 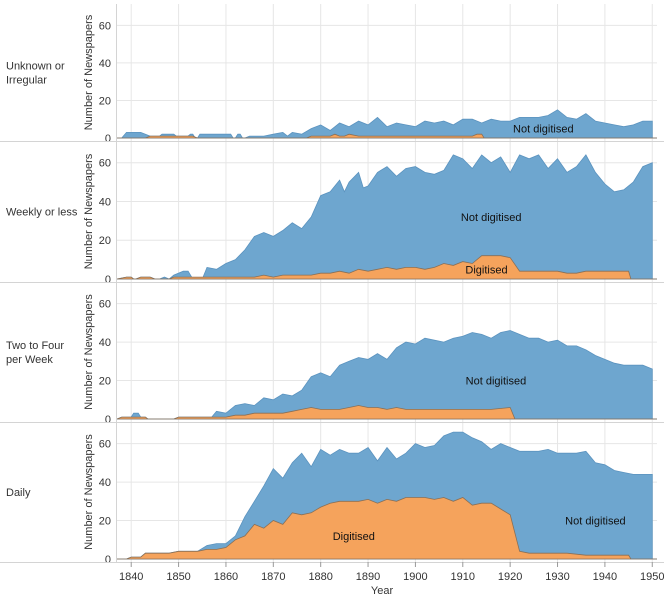 What do you see at coordinates (26, 81) in the screenshot?
I see `row-label: Irregular` at bounding box center [26, 81].